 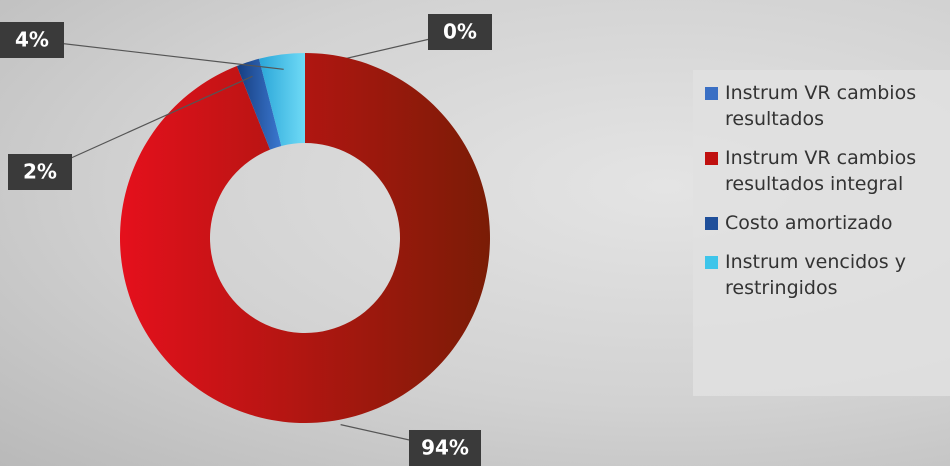 I want to click on legend-item: Instrum VR cambios resultados, so click(x=823, y=106).